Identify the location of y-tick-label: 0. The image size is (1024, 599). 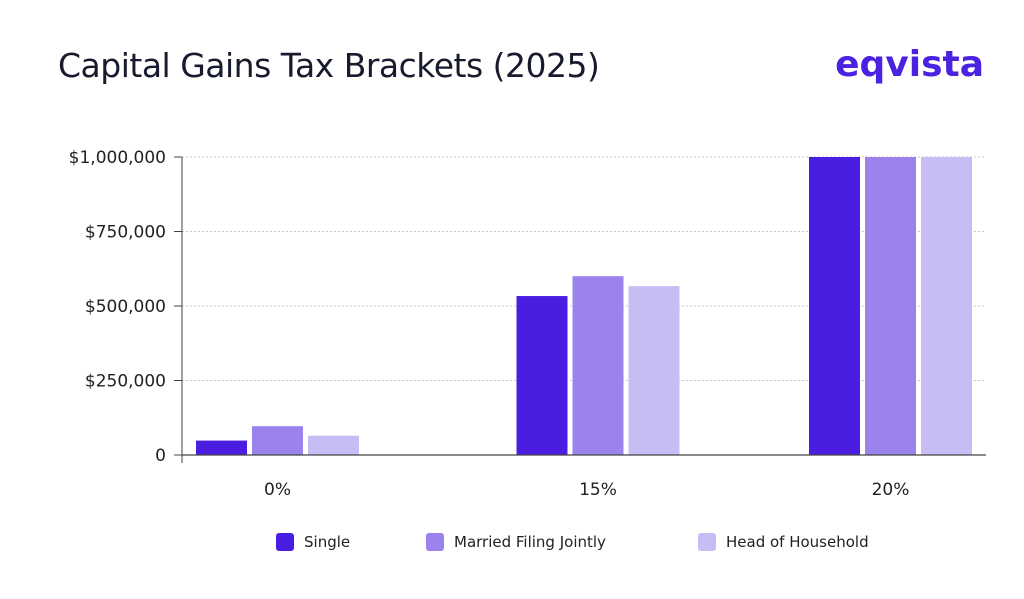
(160, 456).